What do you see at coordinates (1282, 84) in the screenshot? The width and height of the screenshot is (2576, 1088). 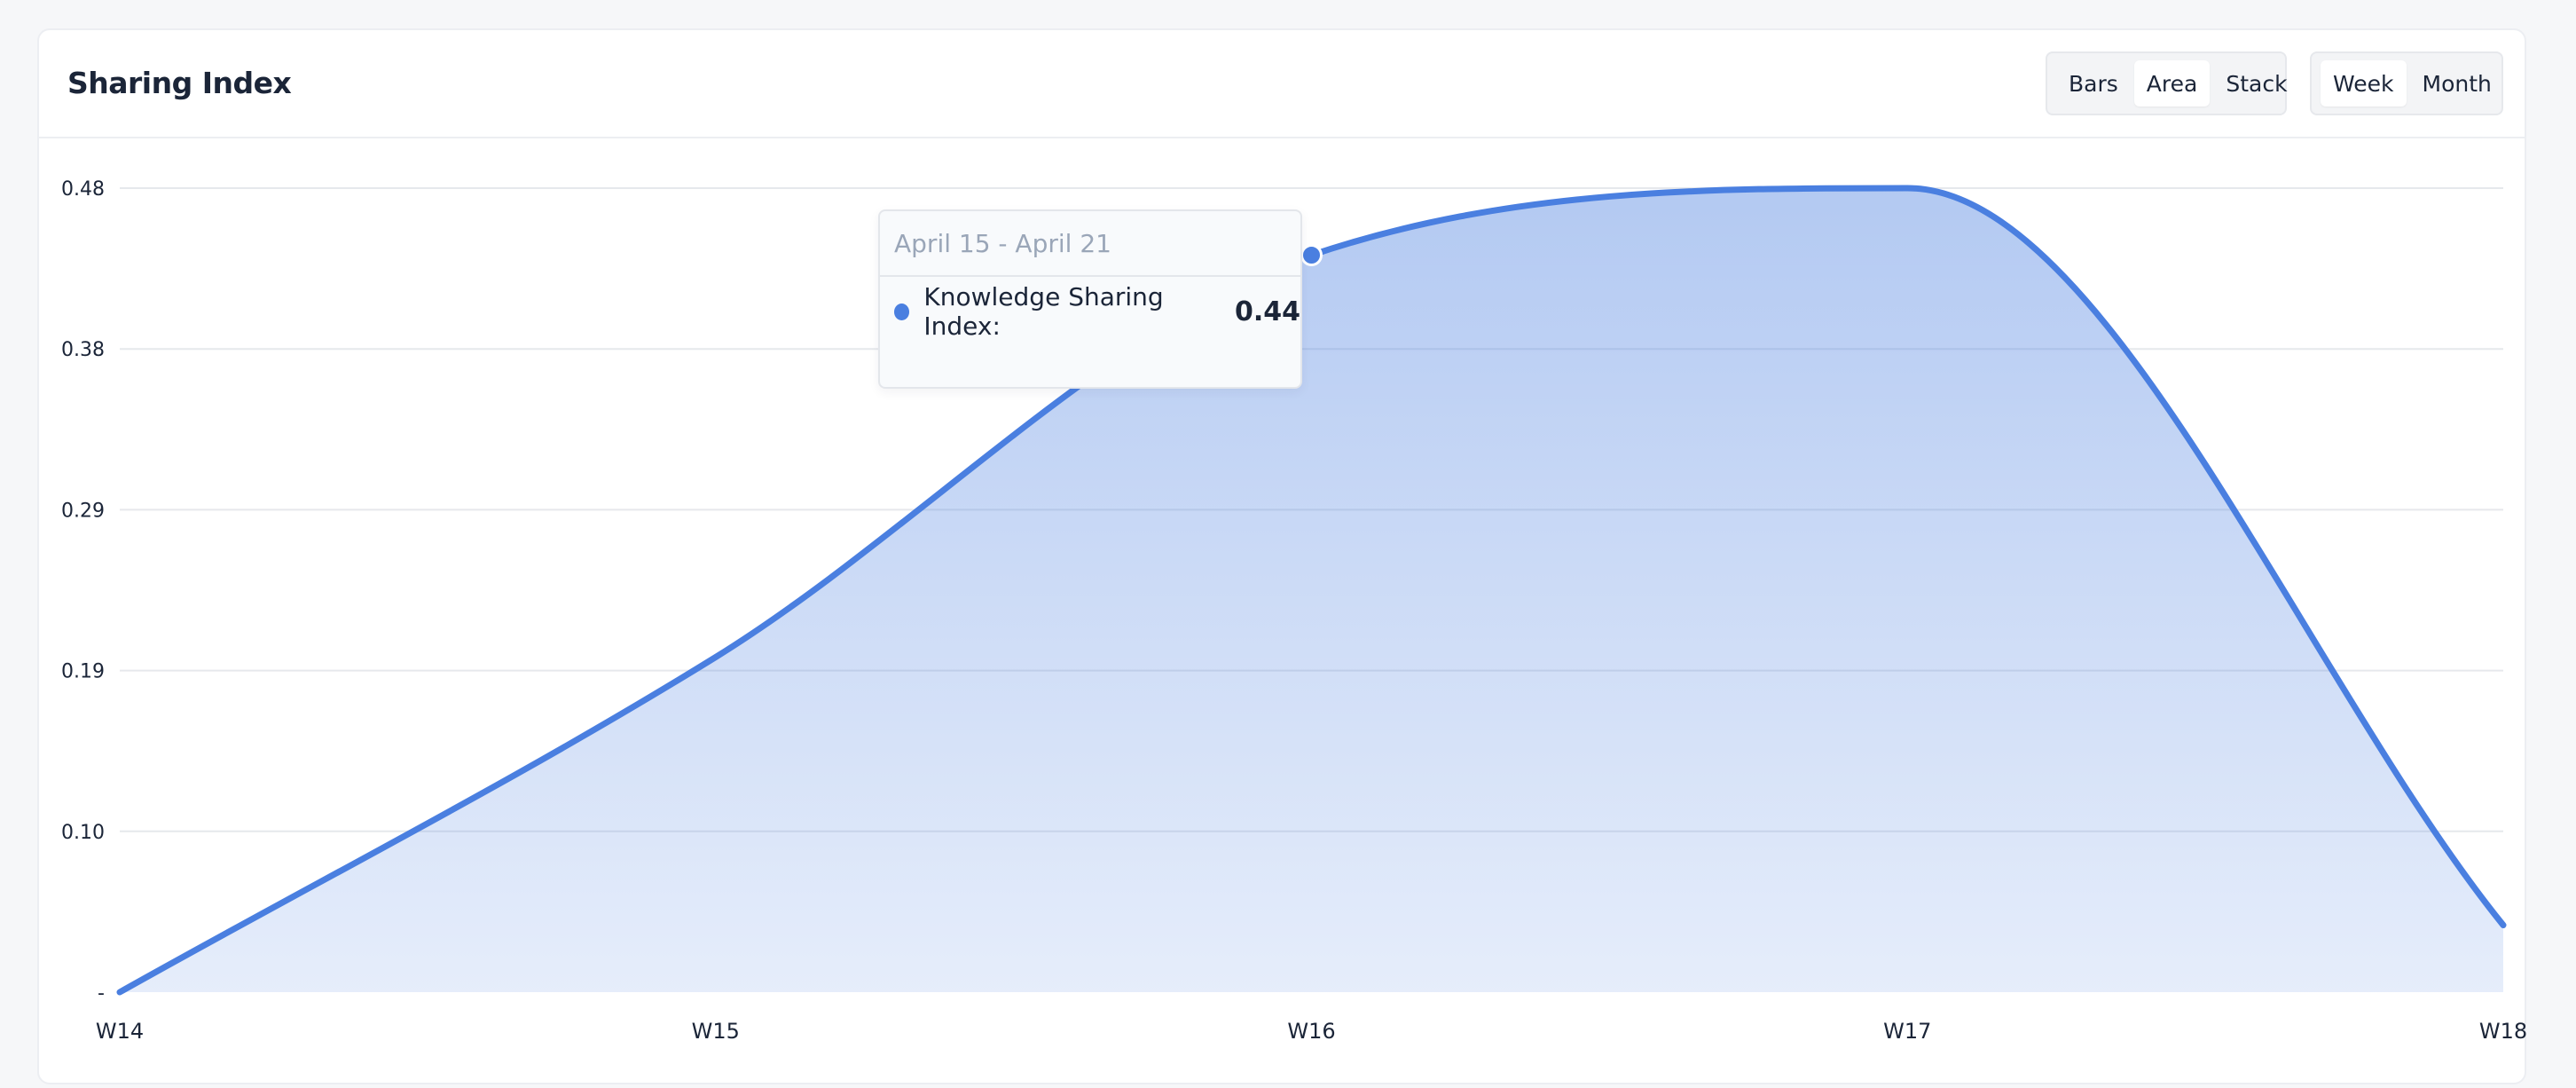 I see `card-header: Sharing Index Bars Area Stack Week Month` at bounding box center [1282, 84].